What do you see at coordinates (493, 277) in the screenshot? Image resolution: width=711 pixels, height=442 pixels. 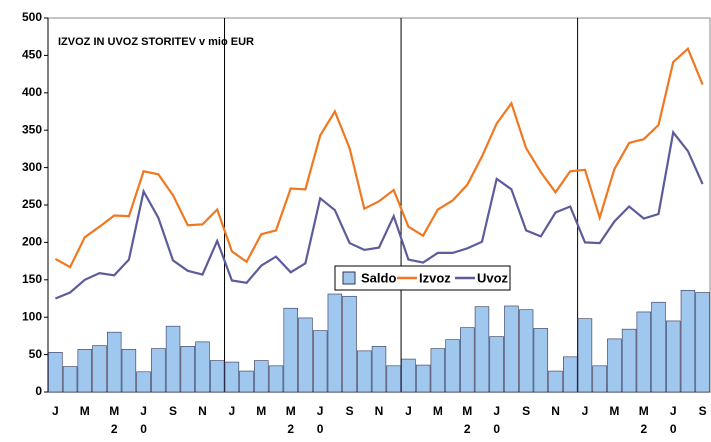 I see `legend-label: Uvoz` at bounding box center [493, 277].